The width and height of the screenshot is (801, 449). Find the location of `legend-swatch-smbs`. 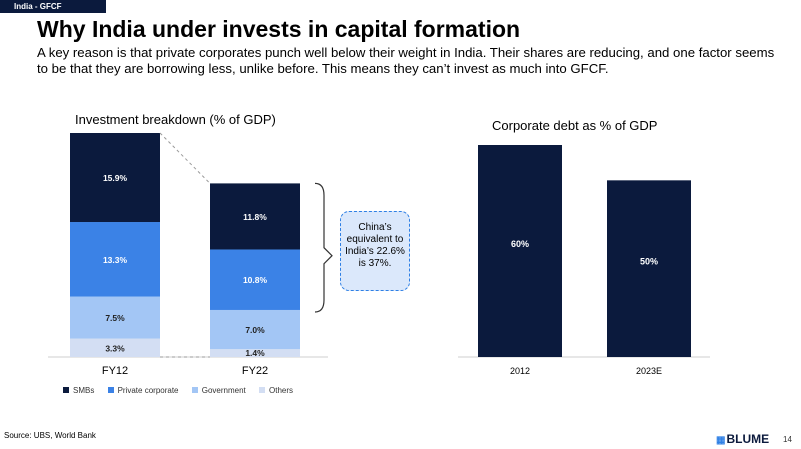

legend-swatch-smbs is located at coordinates (66, 390).